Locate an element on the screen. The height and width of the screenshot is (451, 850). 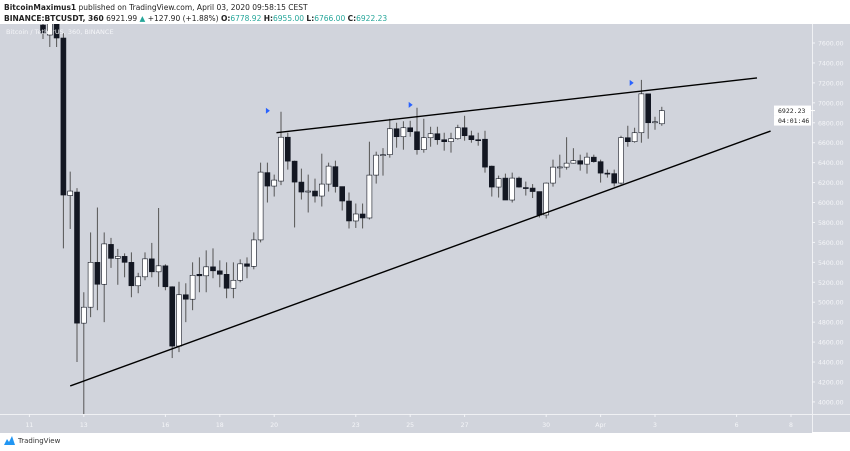
symbol: BINANCE:BTCUSDT, 360 is located at coordinates (54, 18).